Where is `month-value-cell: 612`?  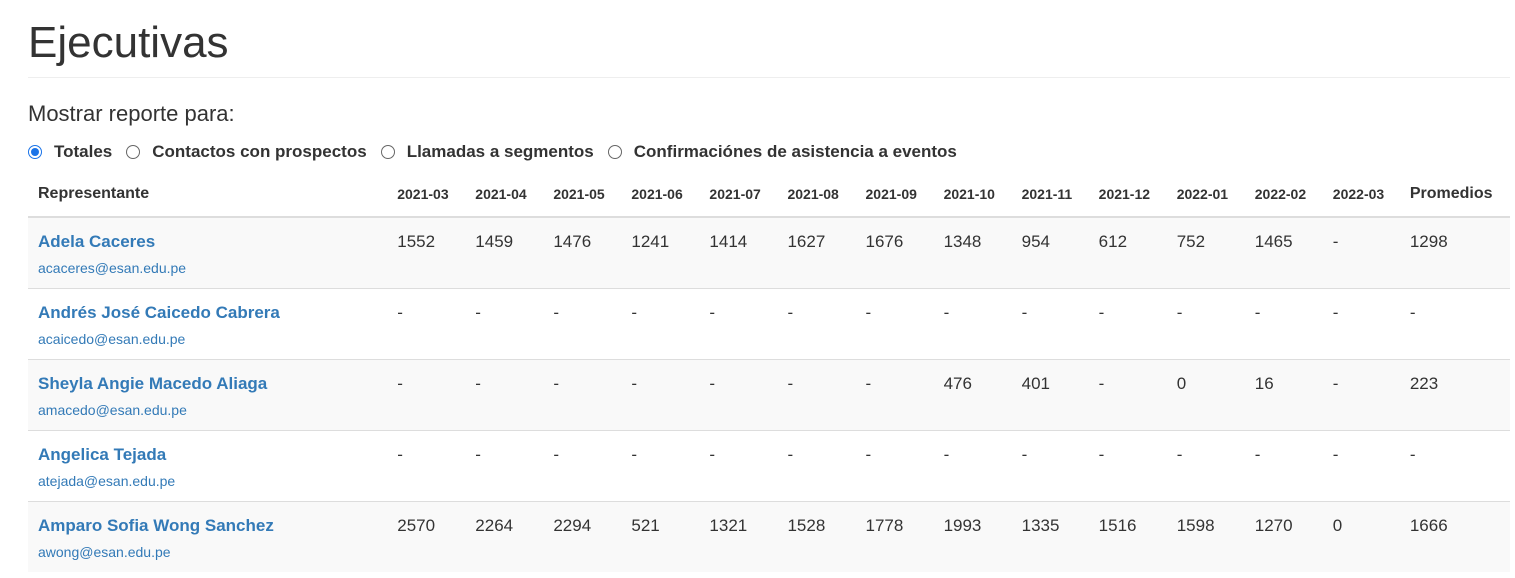
month-value-cell: 612 is located at coordinates (1127, 252).